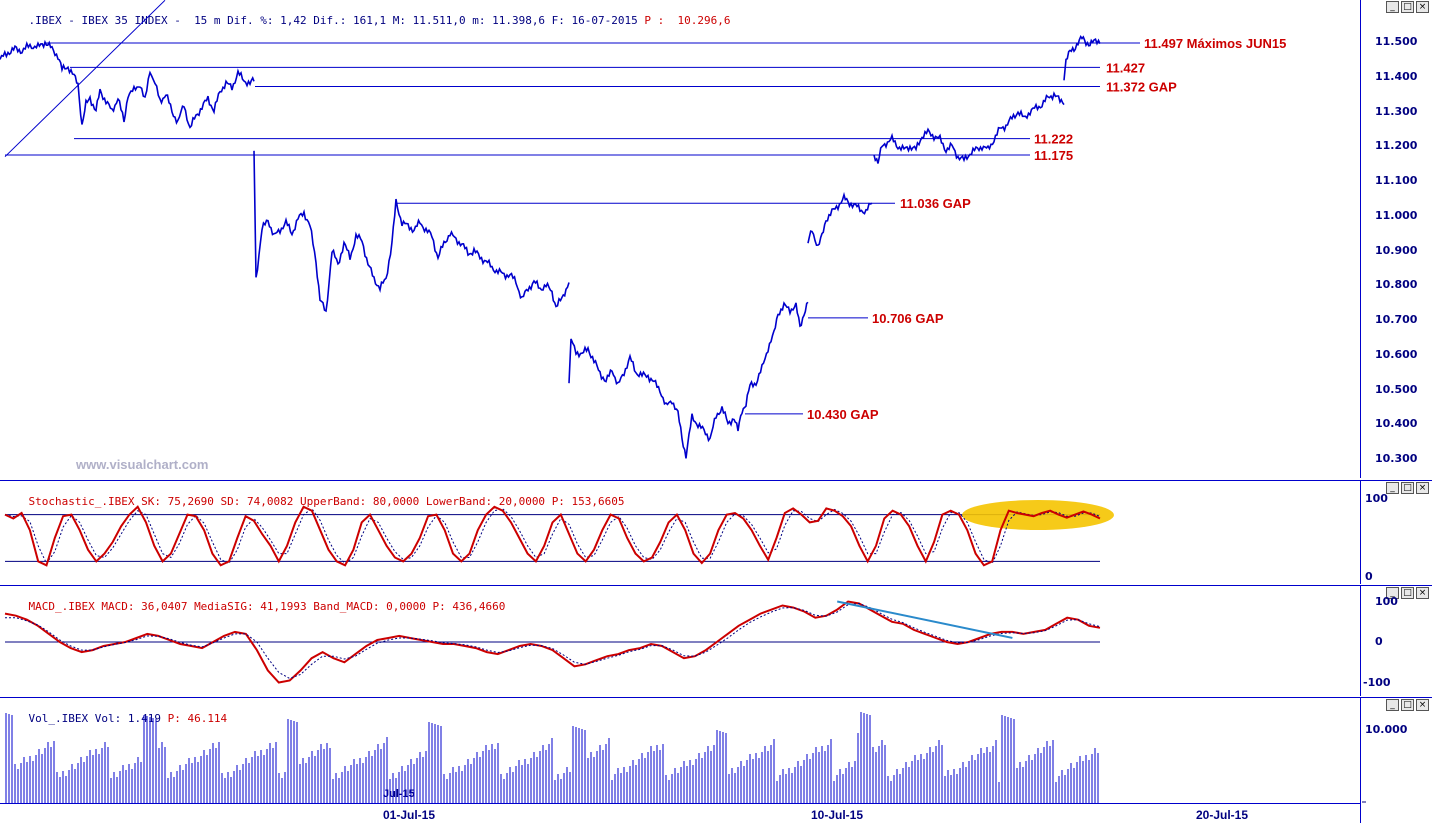 This screenshot has height=823, width=1432. Describe the element at coordinates (1396, 215) in the screenshot. I see `price-tick-label: 11.000` at that location.